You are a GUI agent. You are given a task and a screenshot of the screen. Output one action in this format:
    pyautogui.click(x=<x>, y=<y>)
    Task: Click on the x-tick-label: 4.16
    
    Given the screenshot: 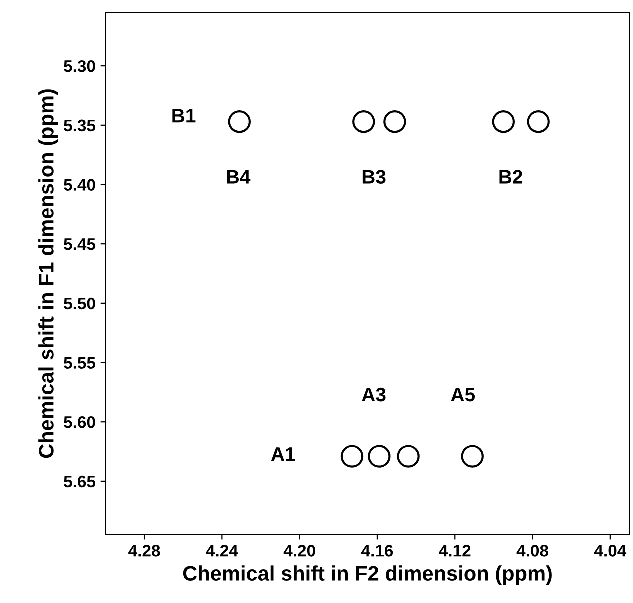 What is the action you would take?
    pyautogui.click(x=378, y=551)
    